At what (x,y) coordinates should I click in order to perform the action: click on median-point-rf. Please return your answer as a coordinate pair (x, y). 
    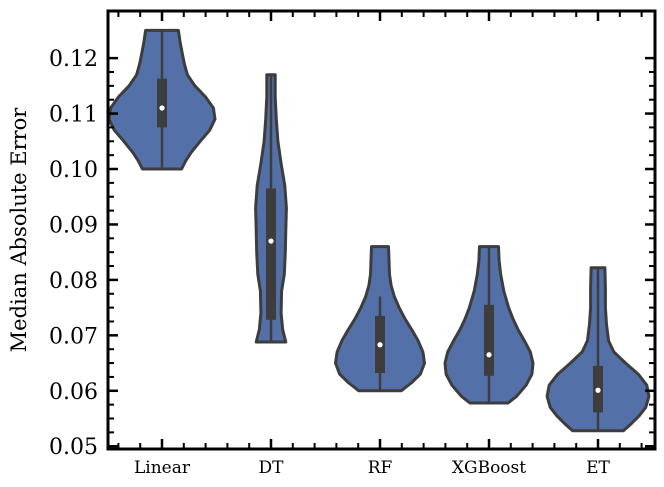
    Looking at the image, I should click on (380, 345).